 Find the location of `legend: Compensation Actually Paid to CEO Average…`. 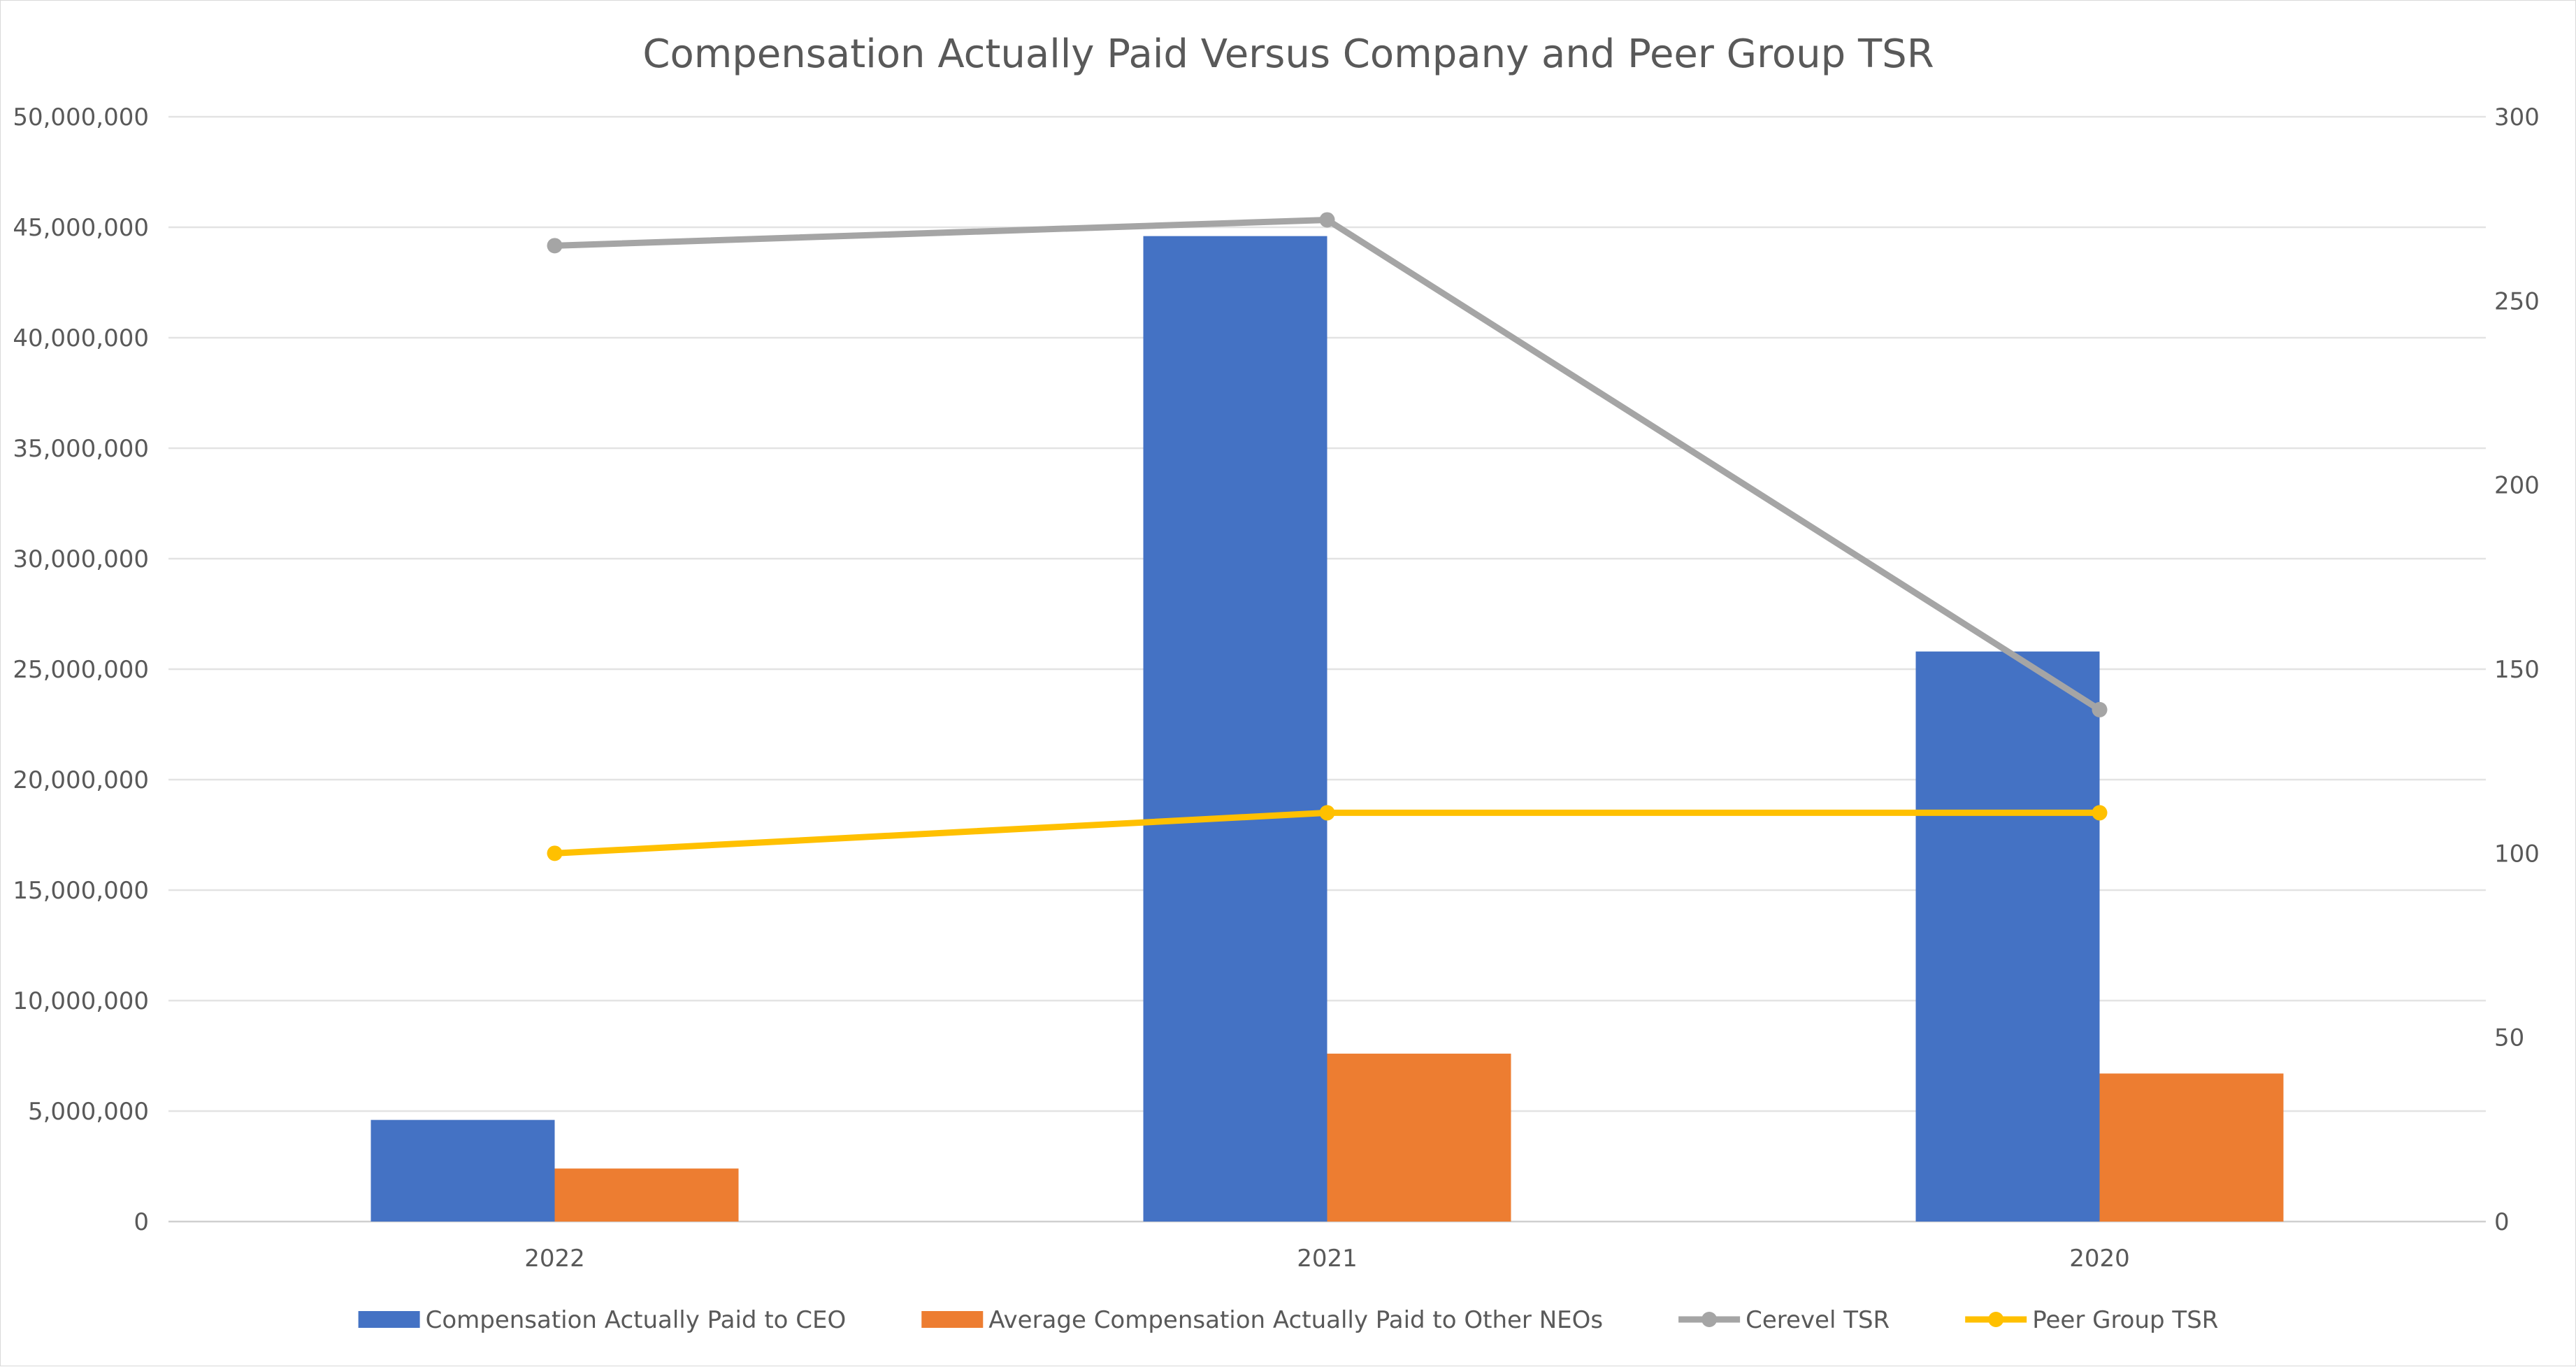

legend: Compensation Actually Paid to CEO Average… is located at coordinates (1288, 1320).